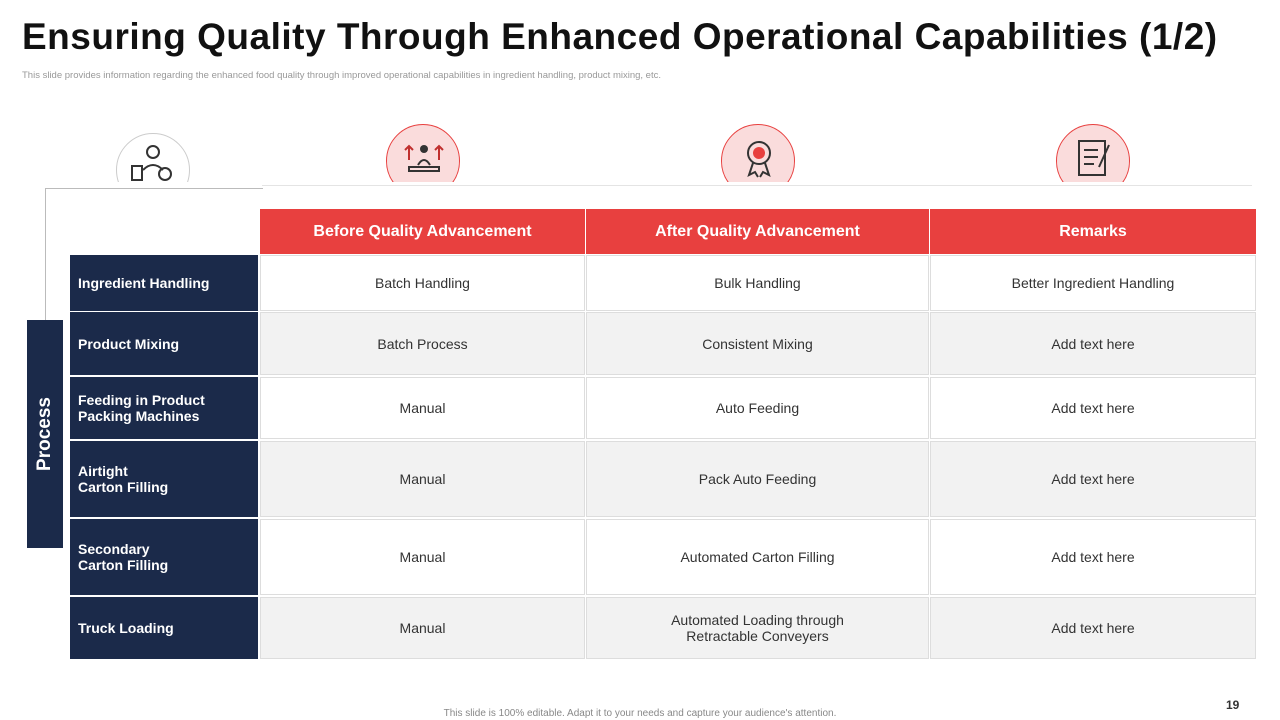 Image resolution: width=1280 pixels, height=720 pixels. Describe the element at coordinates (757, 557) in the screenshot. I see `table-cell: Automated Carton Filling` at that location.